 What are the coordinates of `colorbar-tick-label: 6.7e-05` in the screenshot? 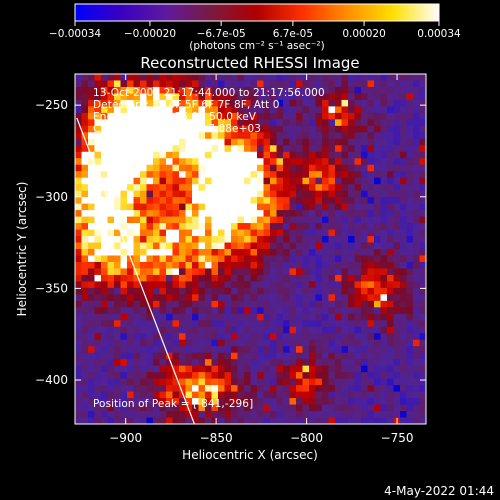 It's located at (293, 34).